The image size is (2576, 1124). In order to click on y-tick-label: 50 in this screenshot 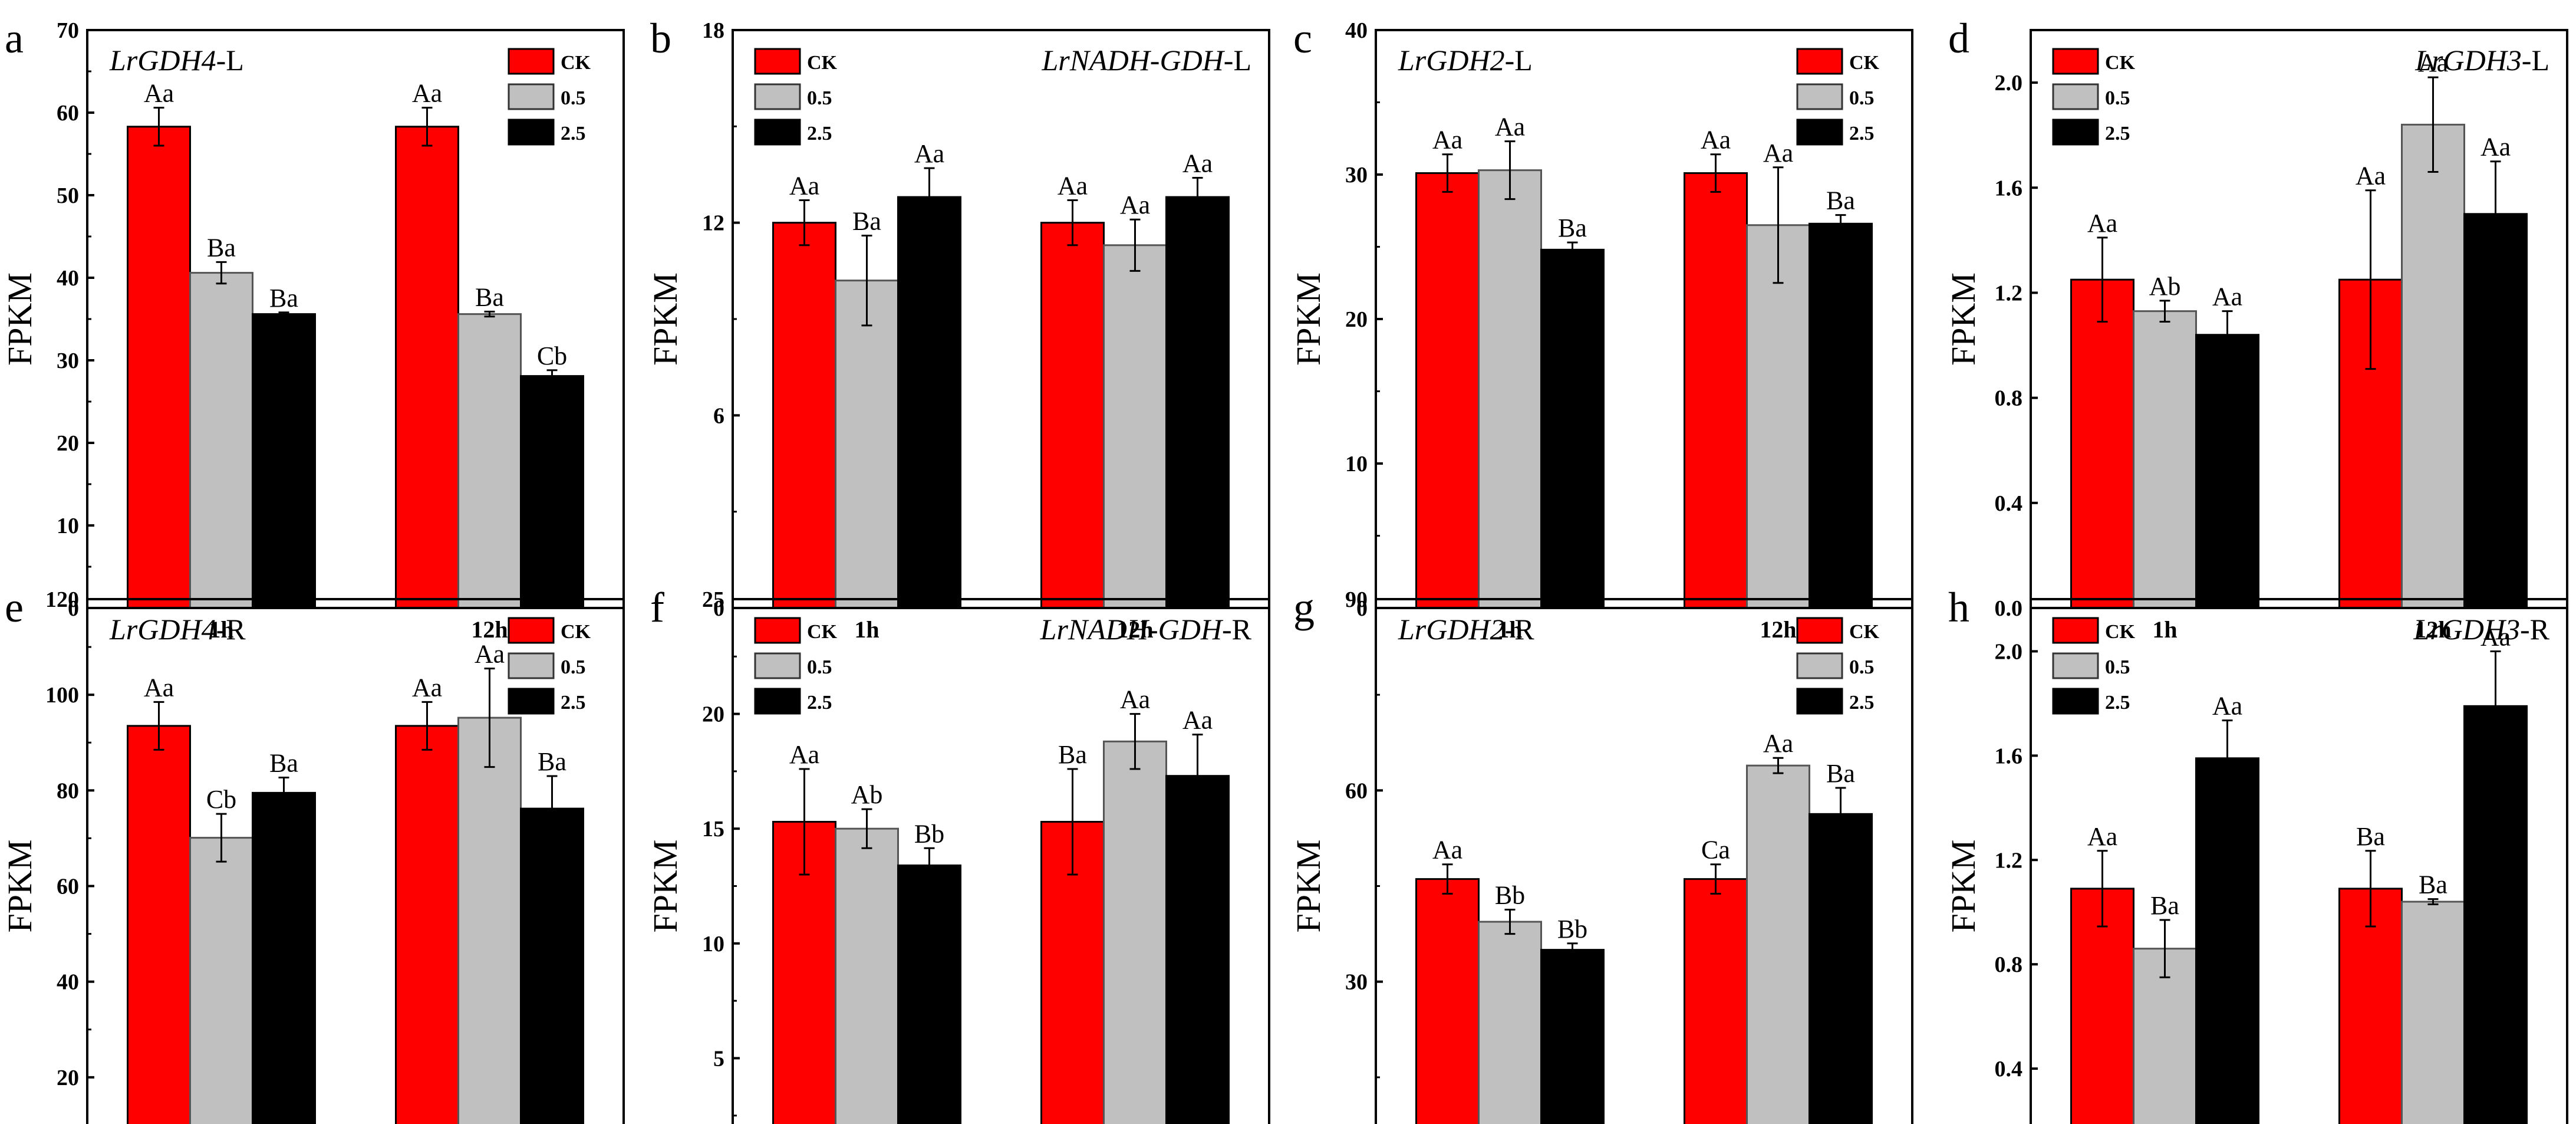, I will do `click(68, 195)`.